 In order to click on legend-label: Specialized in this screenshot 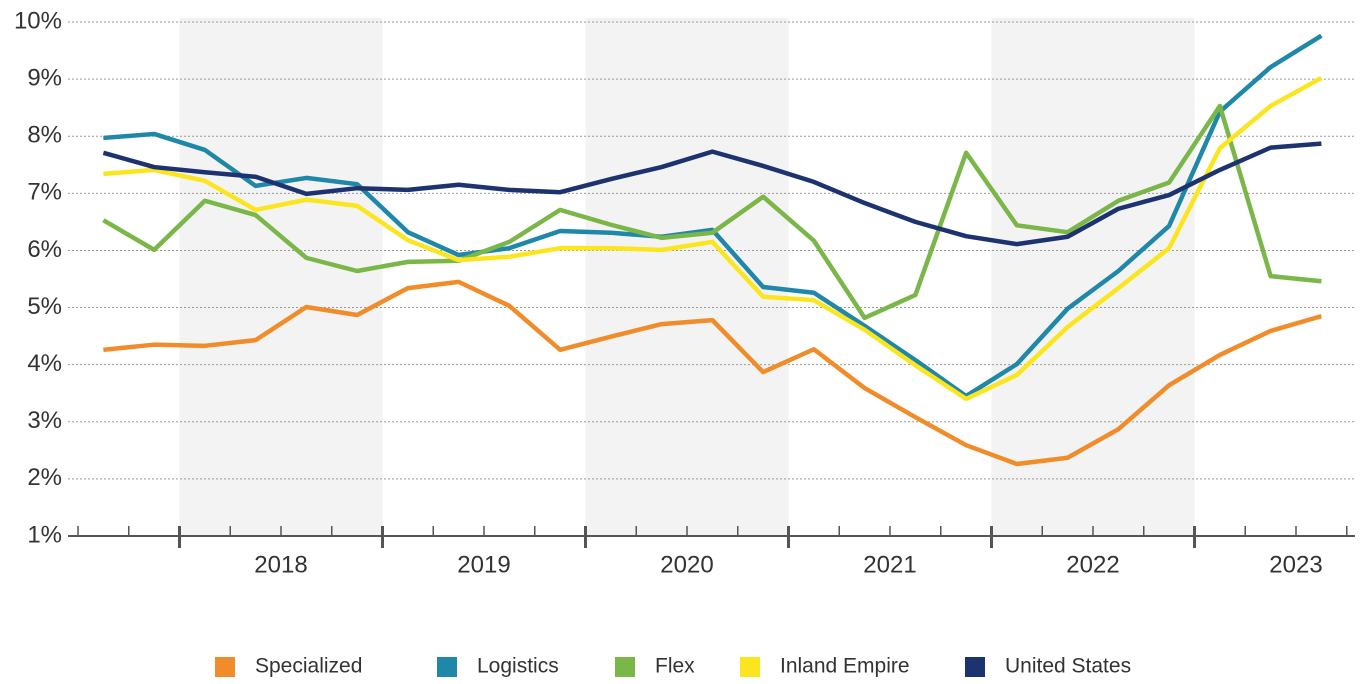, I will do `click(308, 666)`.